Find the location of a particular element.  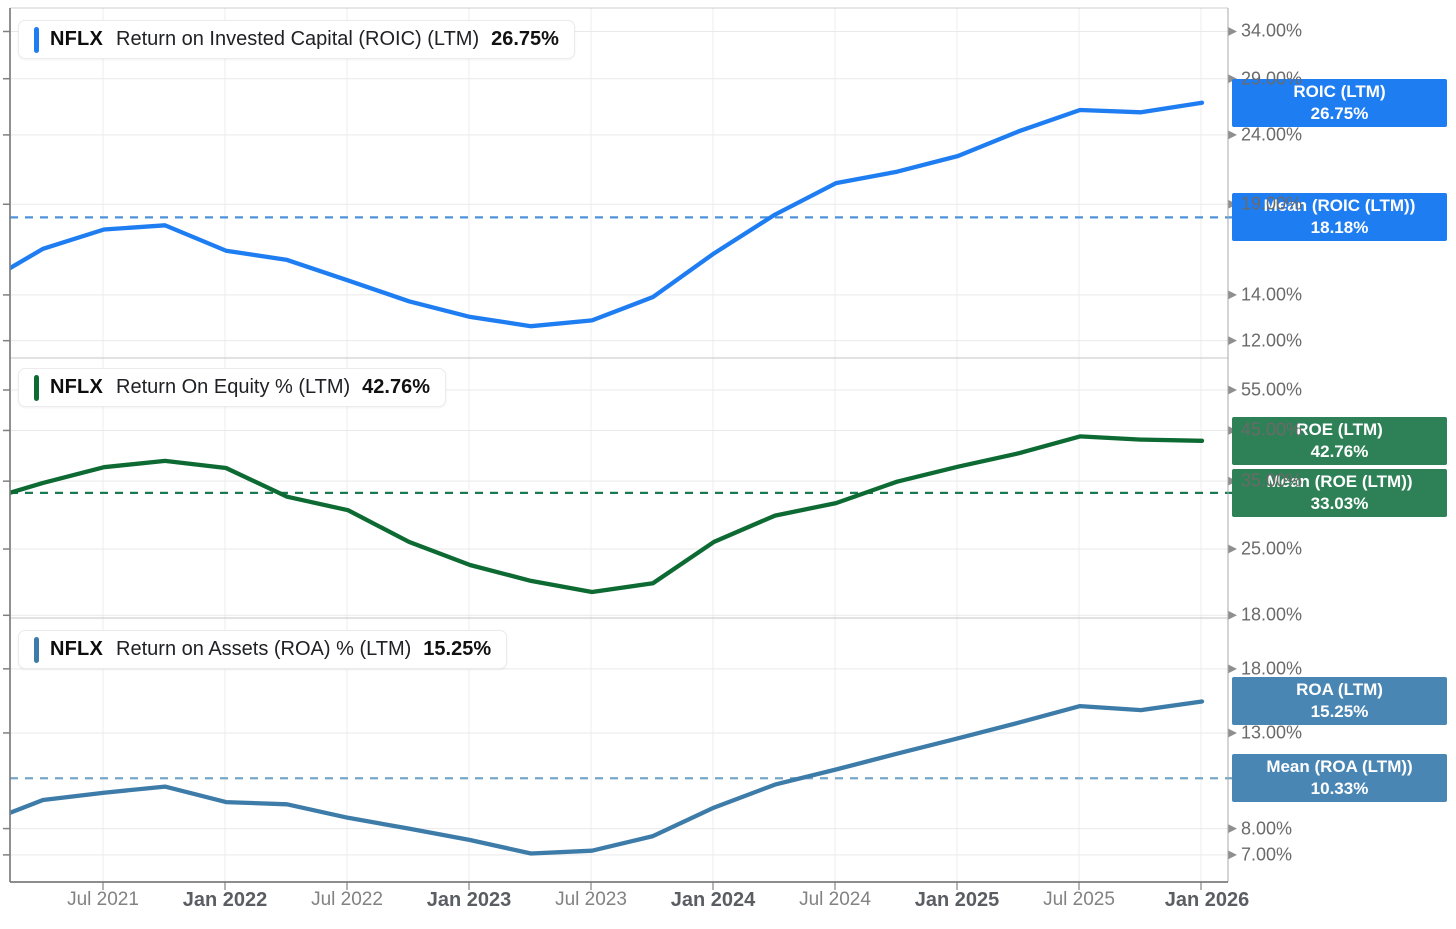

y-tick-label: 12.00% is located at coordinates (1272, 340).